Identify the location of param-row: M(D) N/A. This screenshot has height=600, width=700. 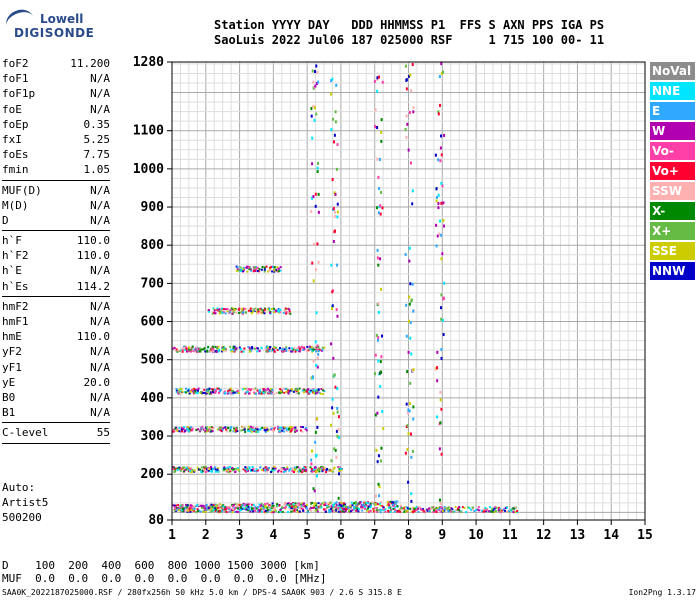
(56, 205).